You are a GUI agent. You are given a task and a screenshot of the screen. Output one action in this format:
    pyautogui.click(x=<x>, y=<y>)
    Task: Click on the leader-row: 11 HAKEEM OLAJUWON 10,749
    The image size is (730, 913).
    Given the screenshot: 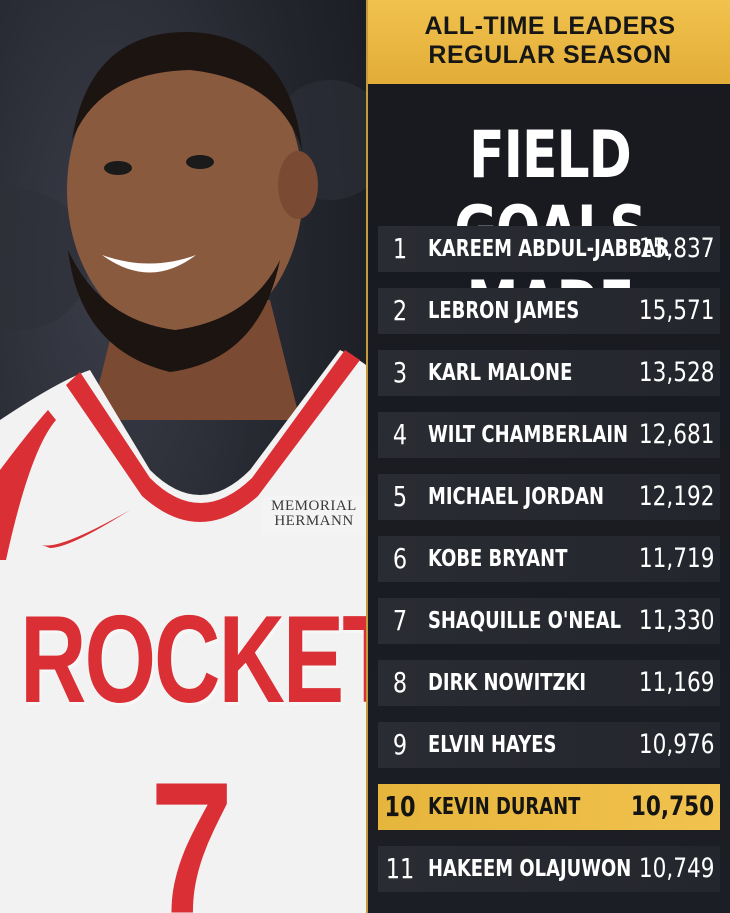 What is the action you would take?
    pyautogui.click(x=549, y=869)
    